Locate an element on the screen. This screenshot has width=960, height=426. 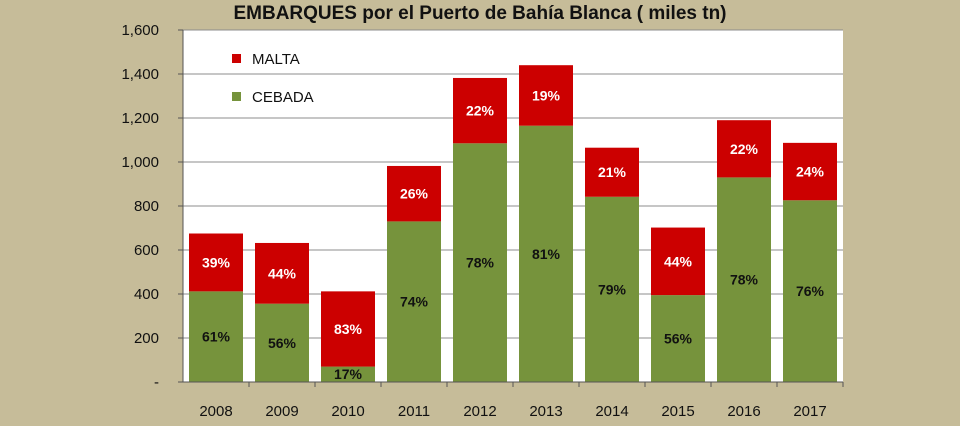
data-label-cebada-2010: 17% is located at coordinates (348, 374).